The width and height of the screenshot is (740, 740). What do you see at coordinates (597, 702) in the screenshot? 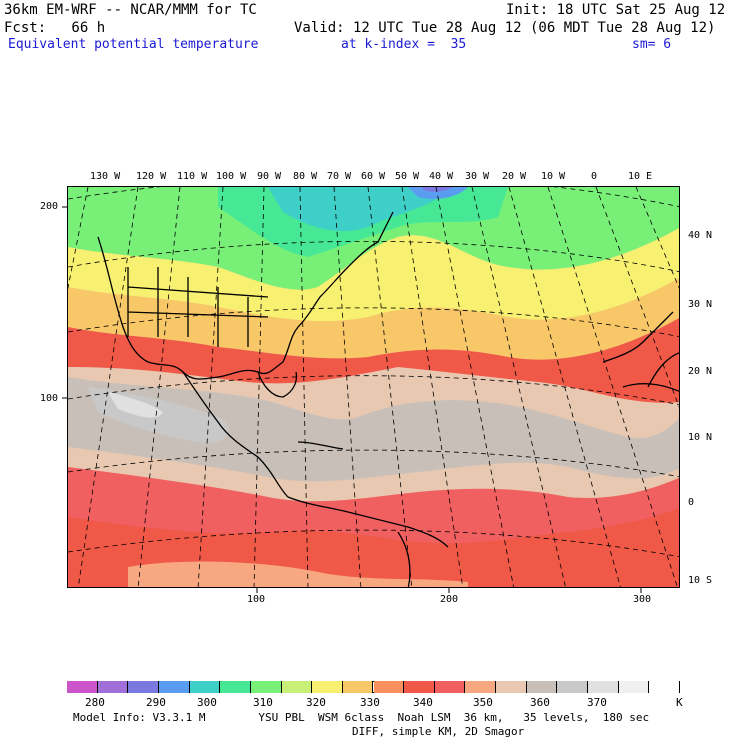
I see `colorbar-label: 370` at bounding box center [597, 702].